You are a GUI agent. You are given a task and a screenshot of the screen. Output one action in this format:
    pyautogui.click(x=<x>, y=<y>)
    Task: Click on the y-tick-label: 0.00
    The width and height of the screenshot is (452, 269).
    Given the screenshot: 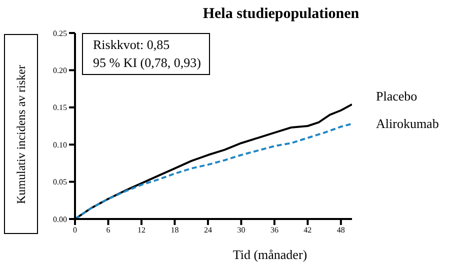 What is the action you would take?
    pyautogui.click(x=60, y=219)
    